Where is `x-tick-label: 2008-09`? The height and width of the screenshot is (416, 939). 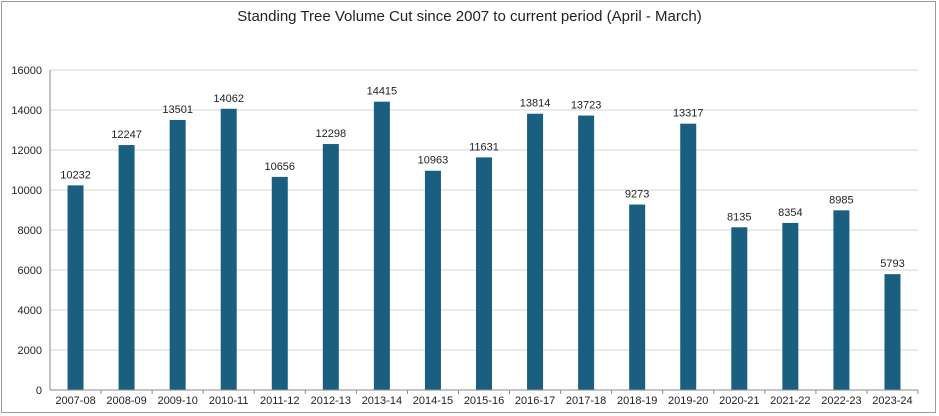 x-tick-label: 2008-09 is located at coordinates (126, 401).